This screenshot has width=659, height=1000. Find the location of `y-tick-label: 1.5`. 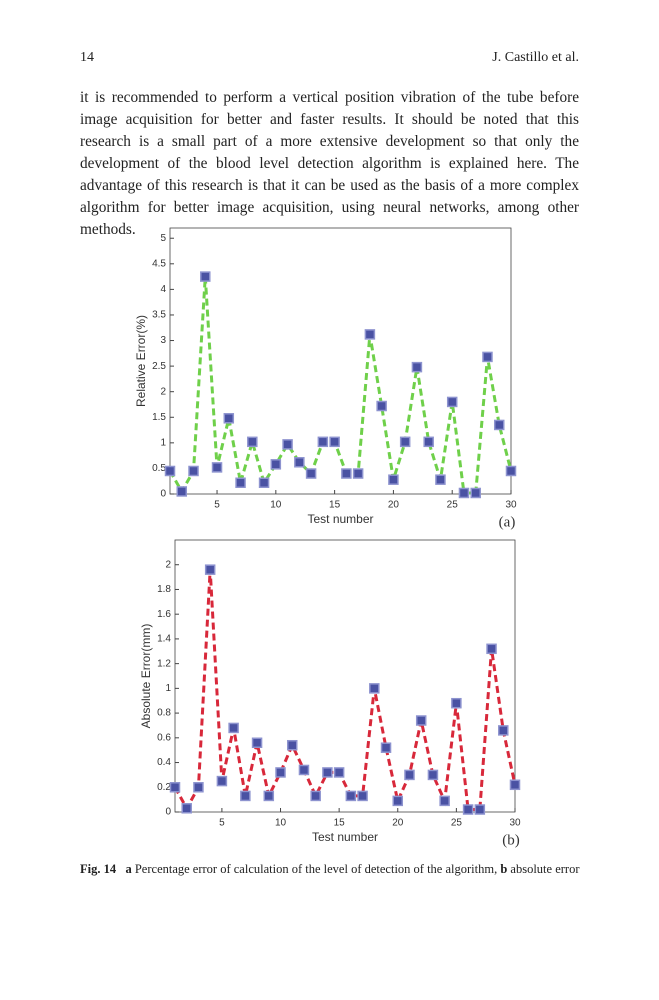

y-tick-label: 1.5 is located at coordinates (159, 417).